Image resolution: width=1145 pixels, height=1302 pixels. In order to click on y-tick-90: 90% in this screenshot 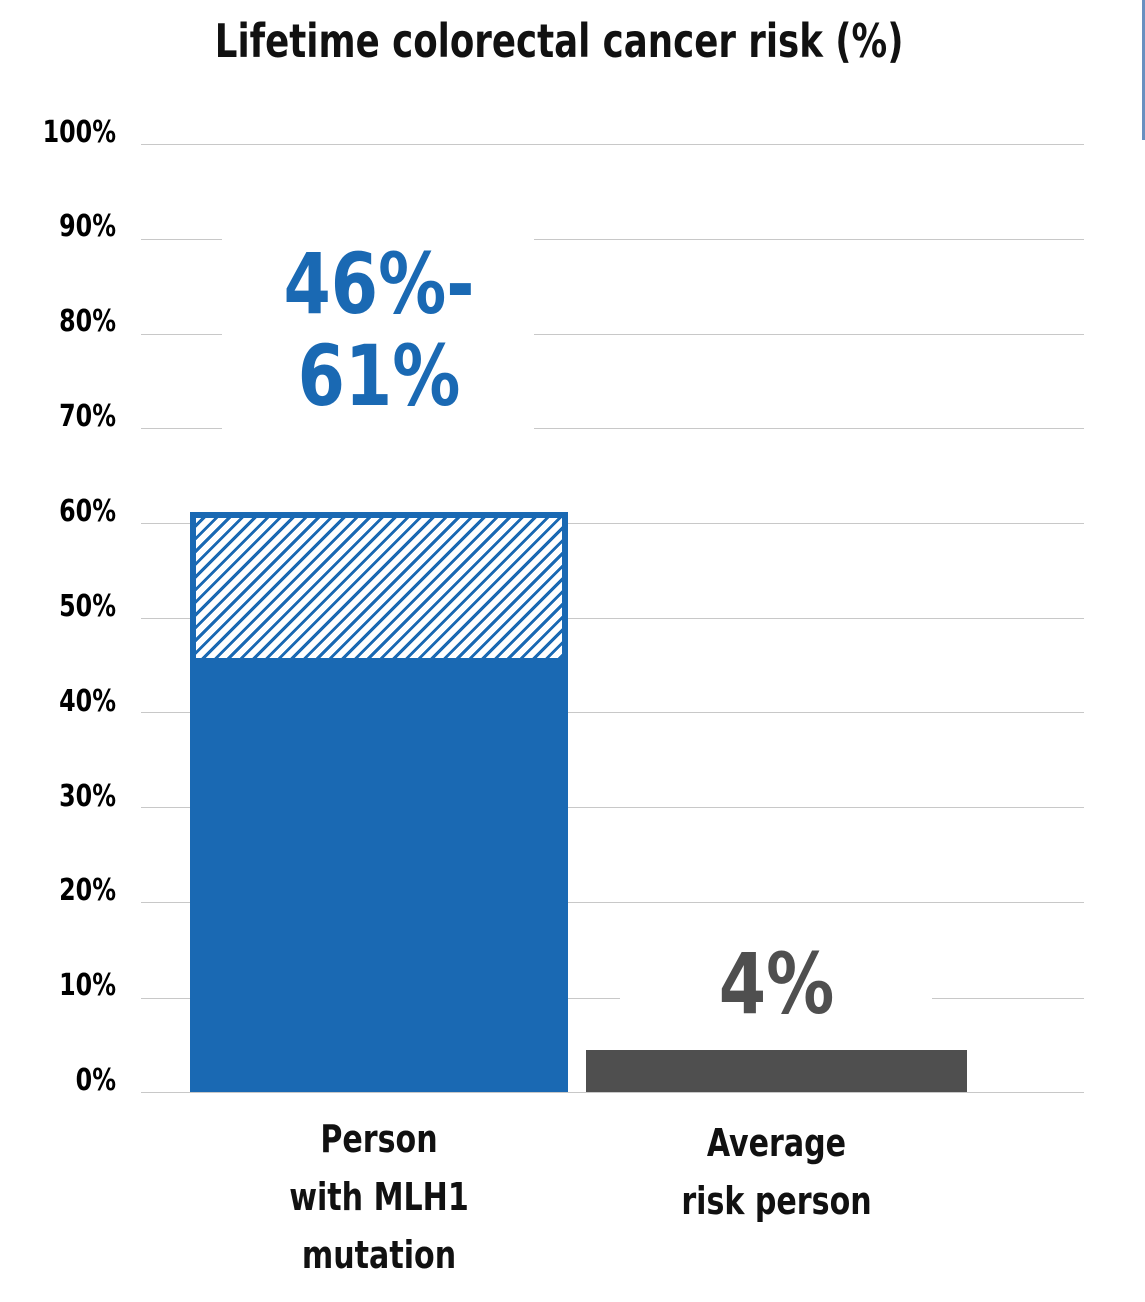, I will do `click(87, 226)`.